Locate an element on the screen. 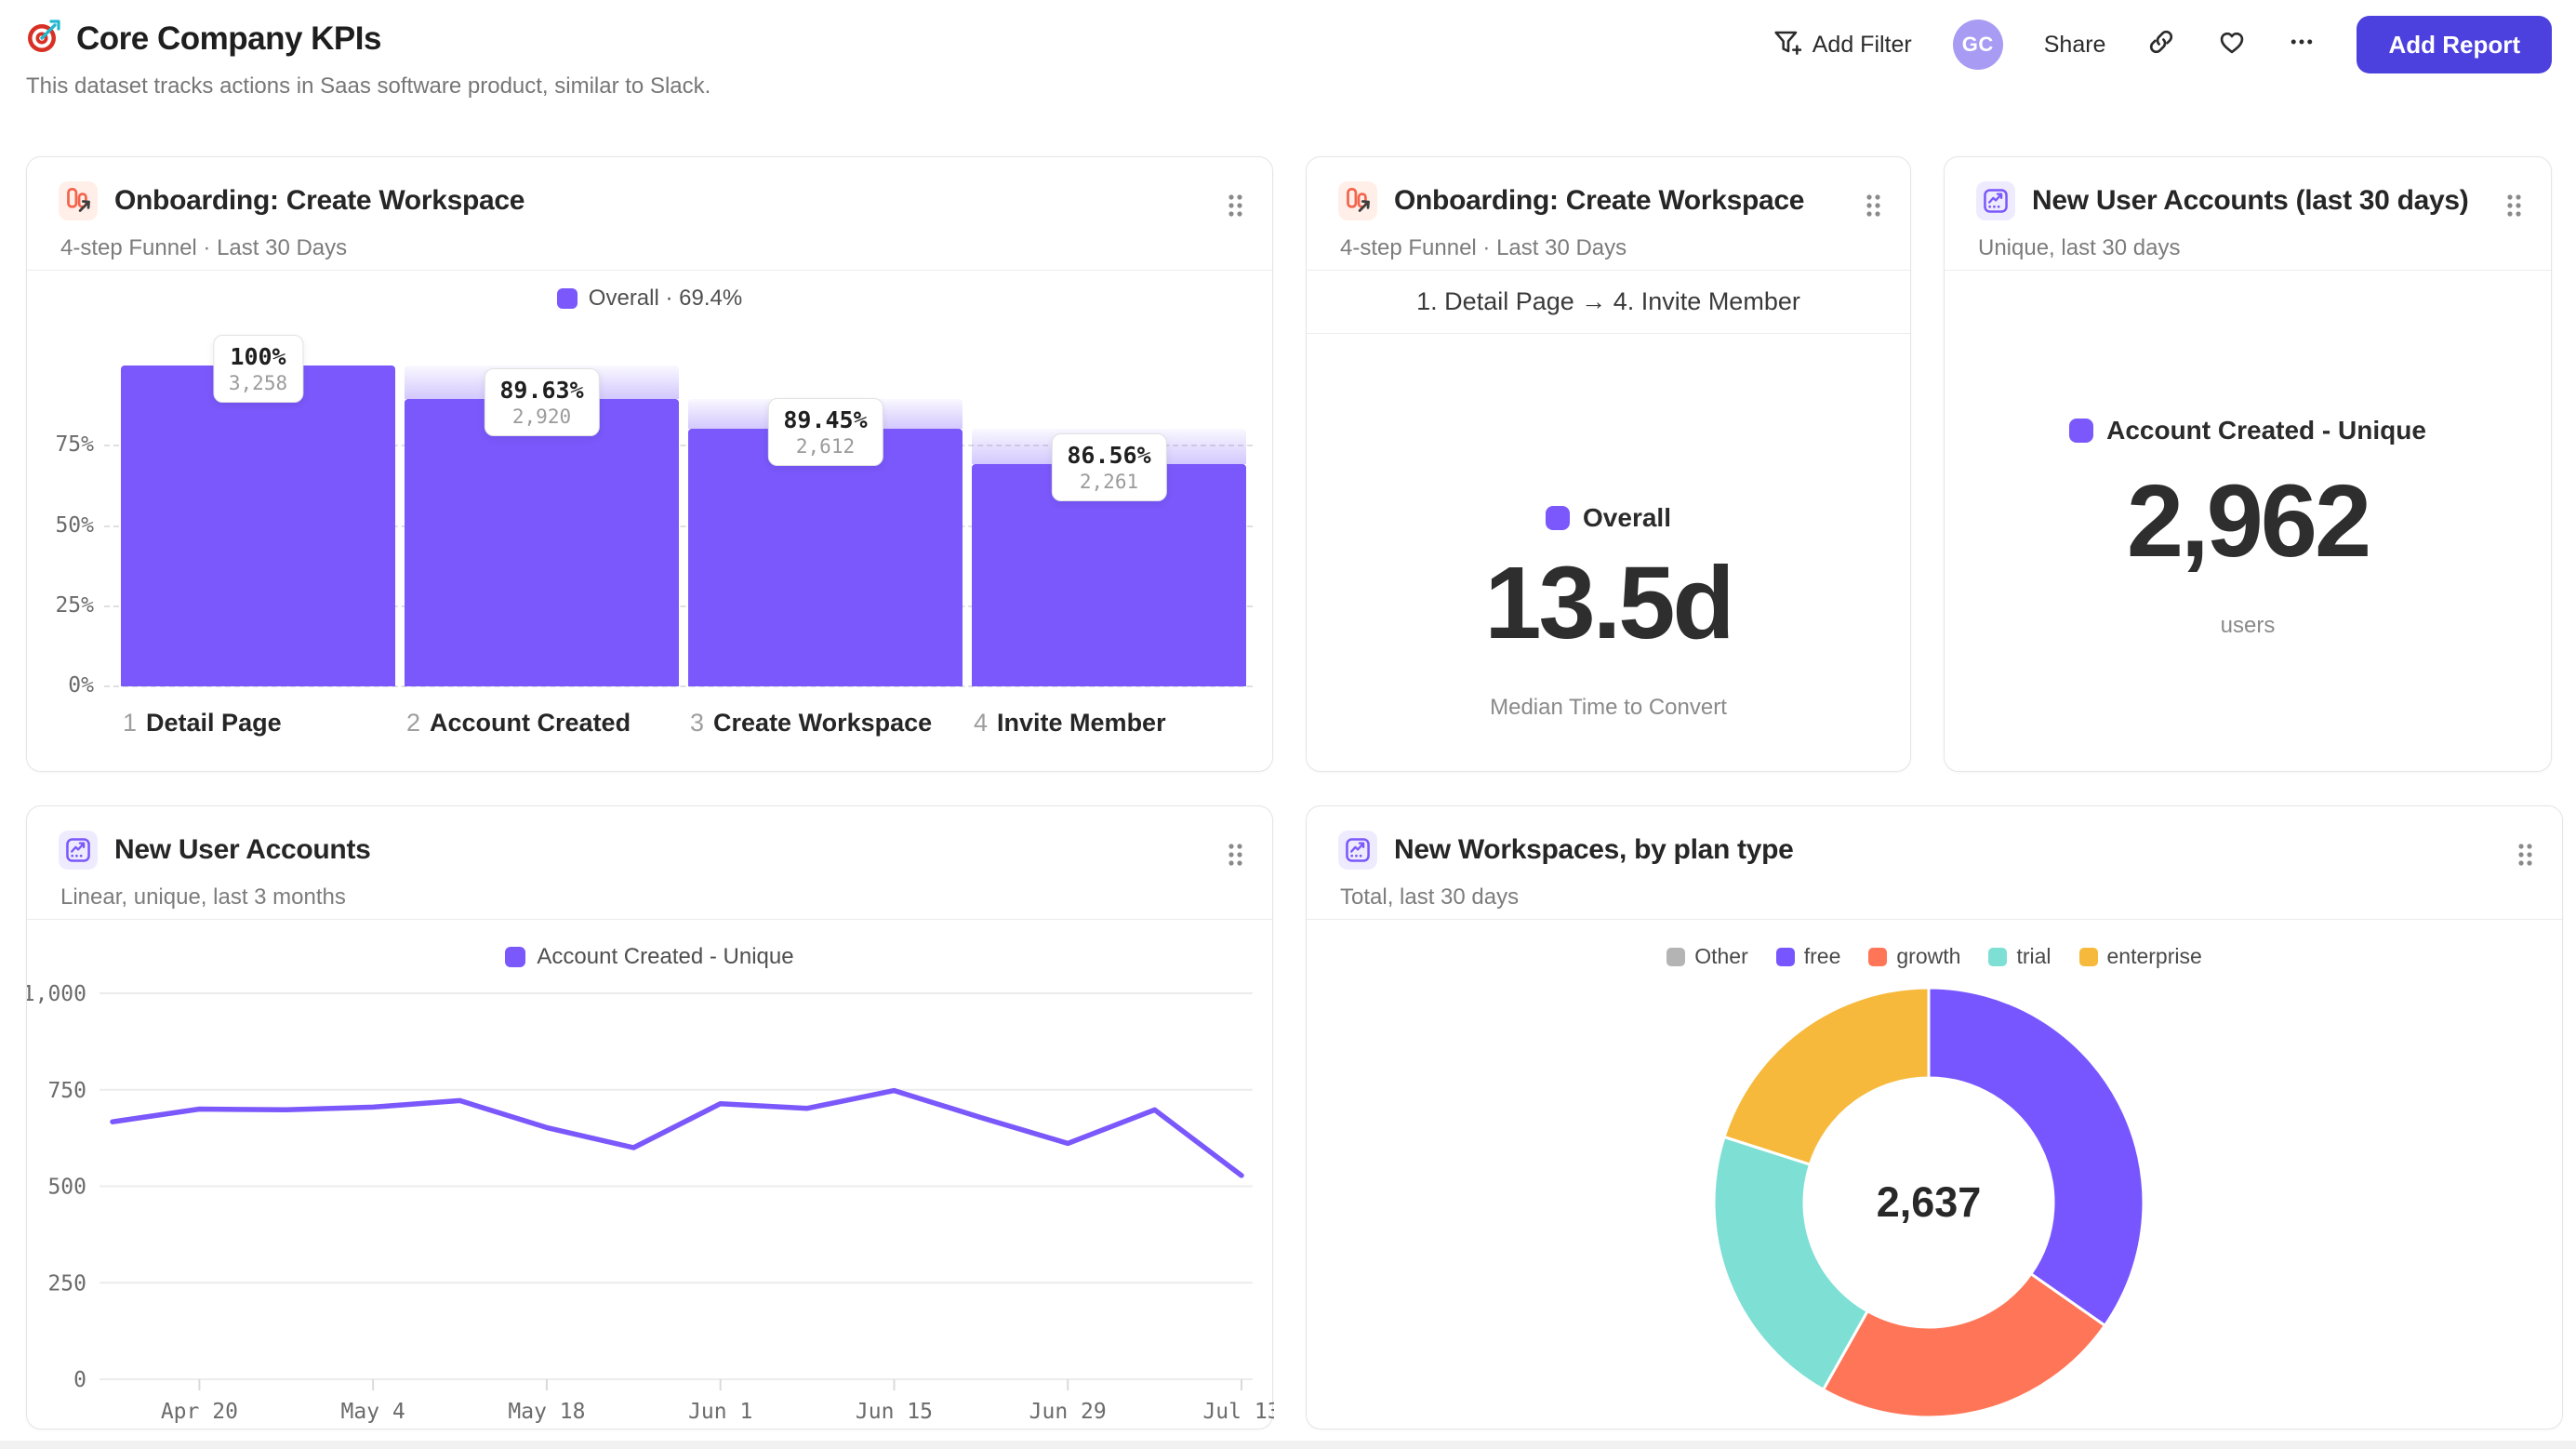  donut-legend-item-trial: trial is located at coordinates (2020, 956).